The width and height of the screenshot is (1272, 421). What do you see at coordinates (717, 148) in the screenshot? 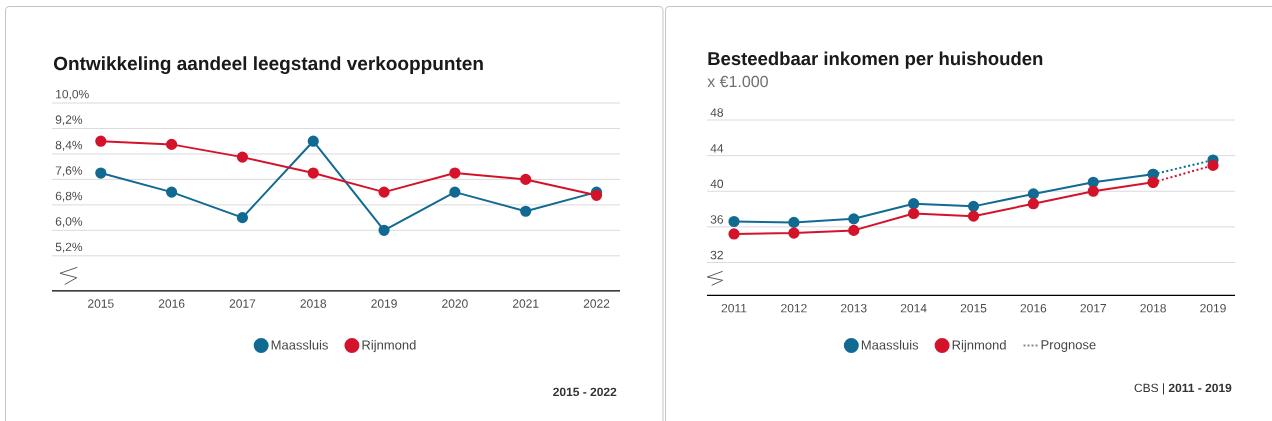
I see `y-tick-label: 44` at bounding box center [717, 148].